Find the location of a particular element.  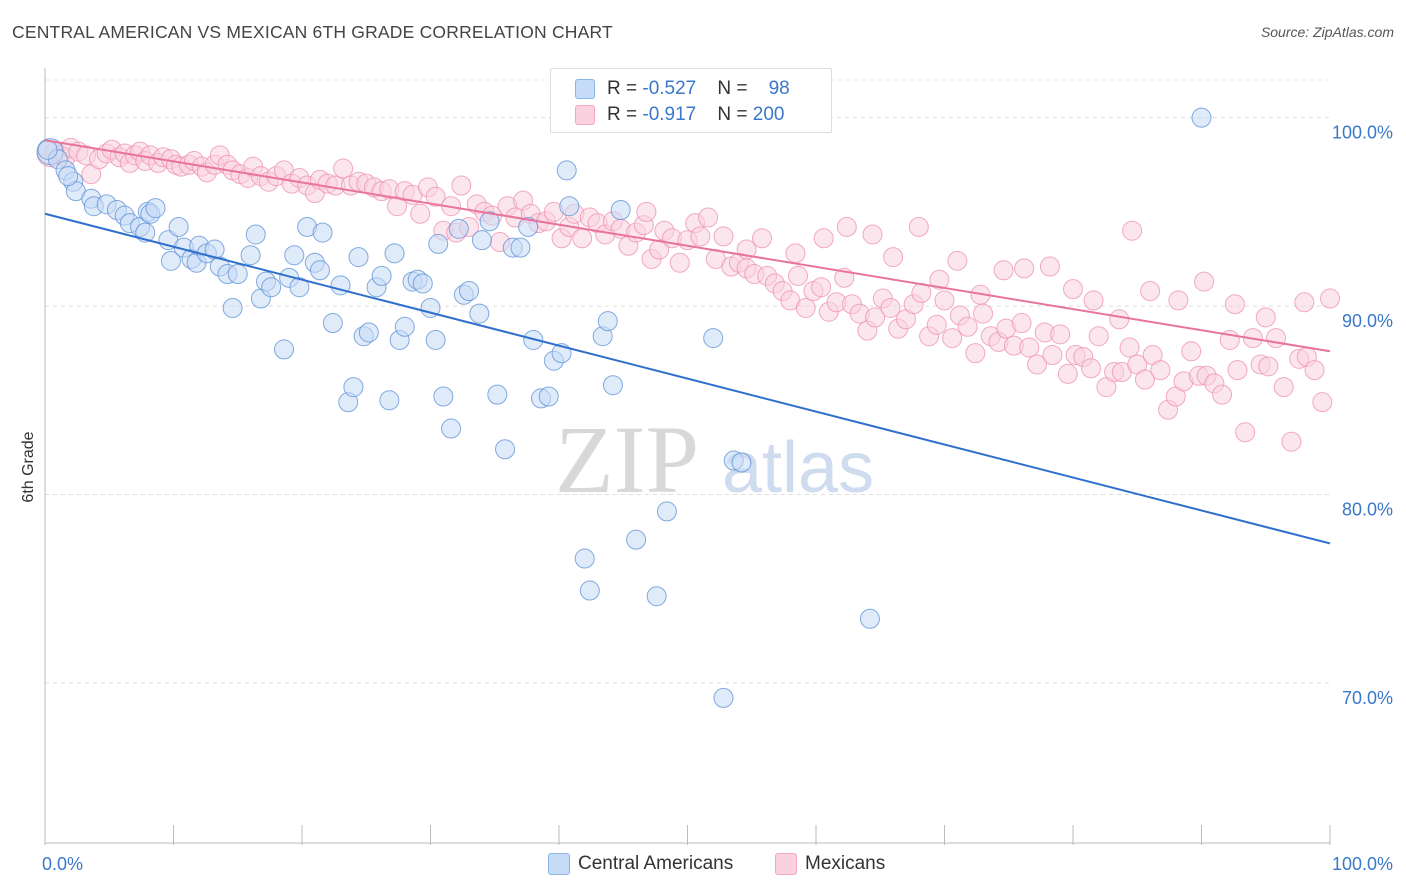

stats-legend: R = -0.527 N = 98 R = -0.917 N = 200 is located at coordinates (691, 100).